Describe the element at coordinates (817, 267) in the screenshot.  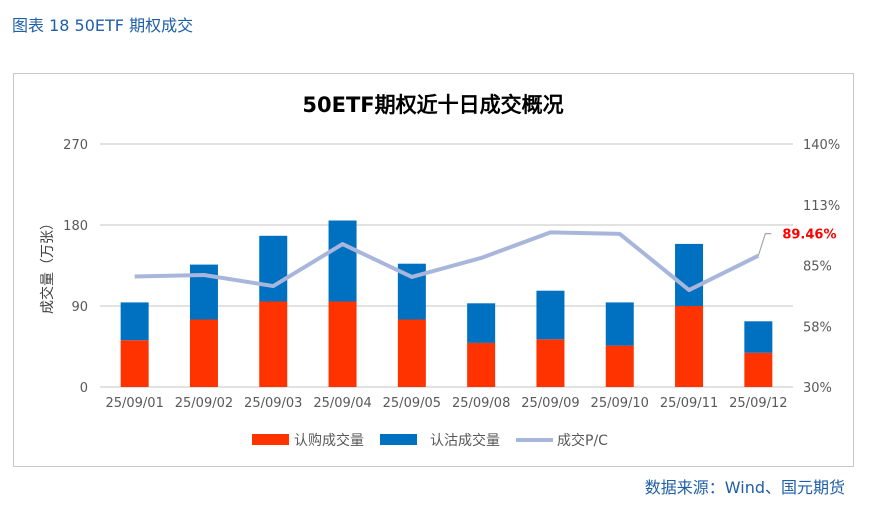
I see `y2-tick-label: 85%` at that location.